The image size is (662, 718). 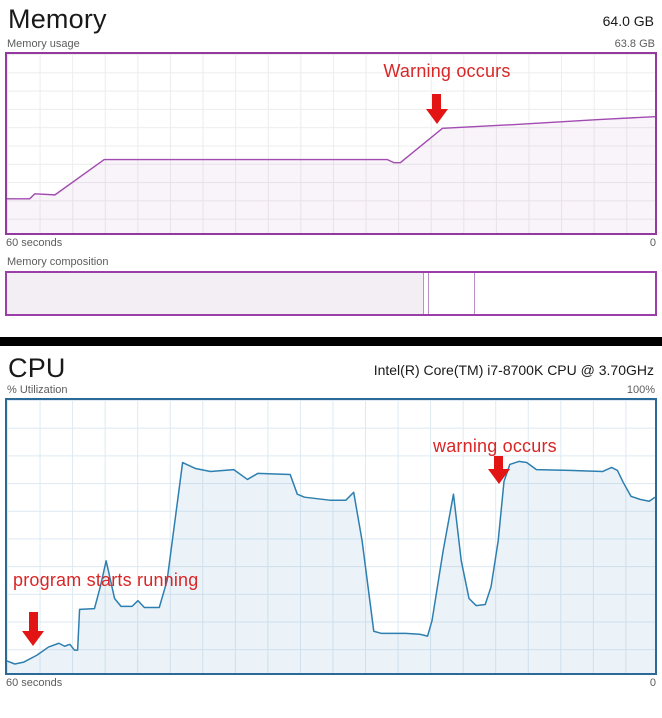 I want to click on memory-x-left-label: 60 seconds, so click(x=34, y=243).